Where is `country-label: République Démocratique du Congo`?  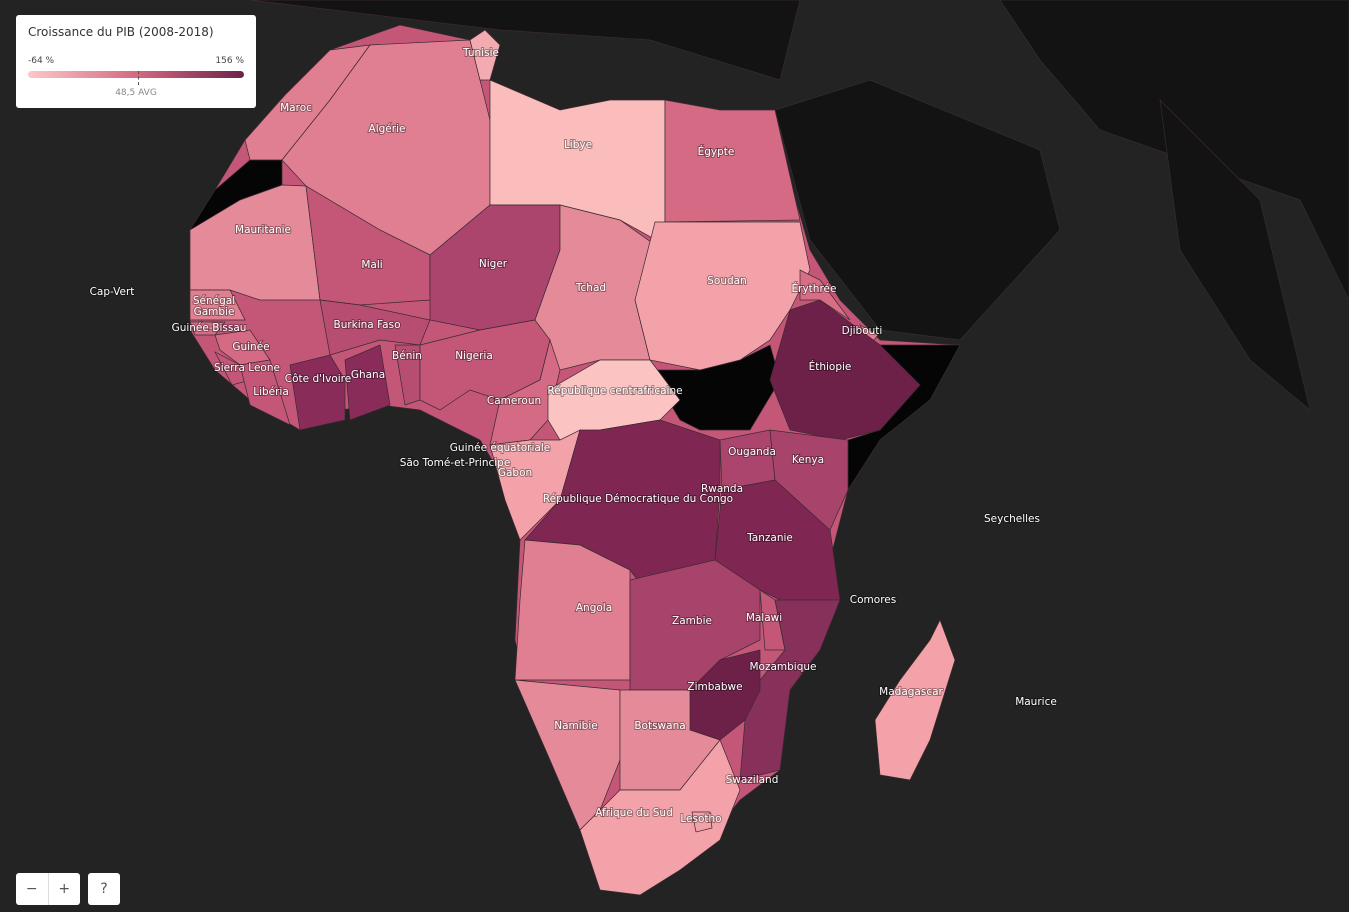
country-label: République Démocratique du Congo is located at coordinates (638, 499).